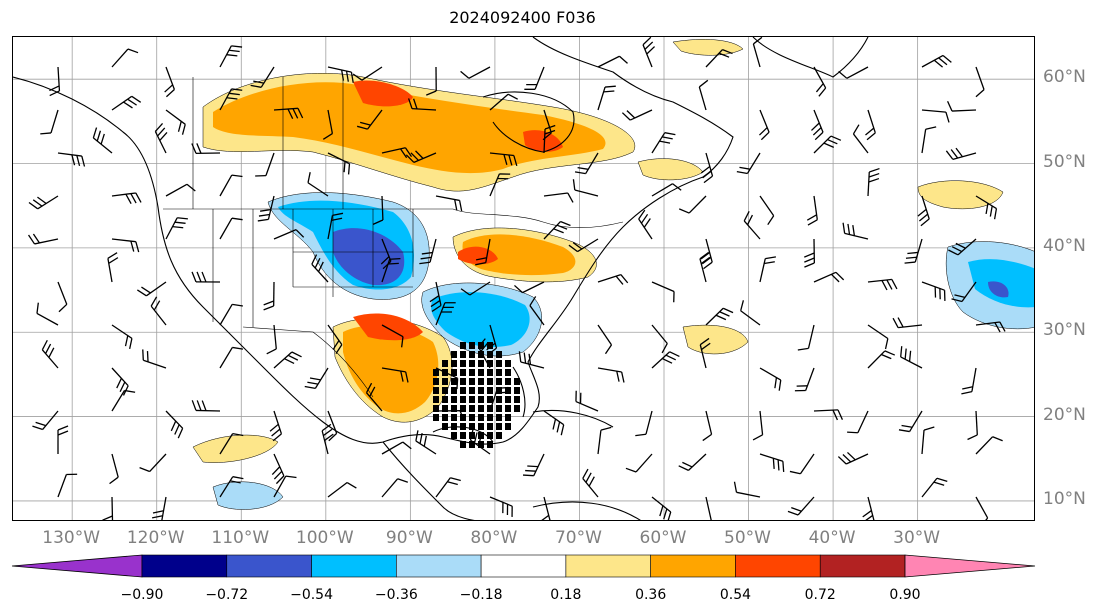  Describe the element at coordinates (268, 143) in the screenshot. I see `border-provinces` at that location.